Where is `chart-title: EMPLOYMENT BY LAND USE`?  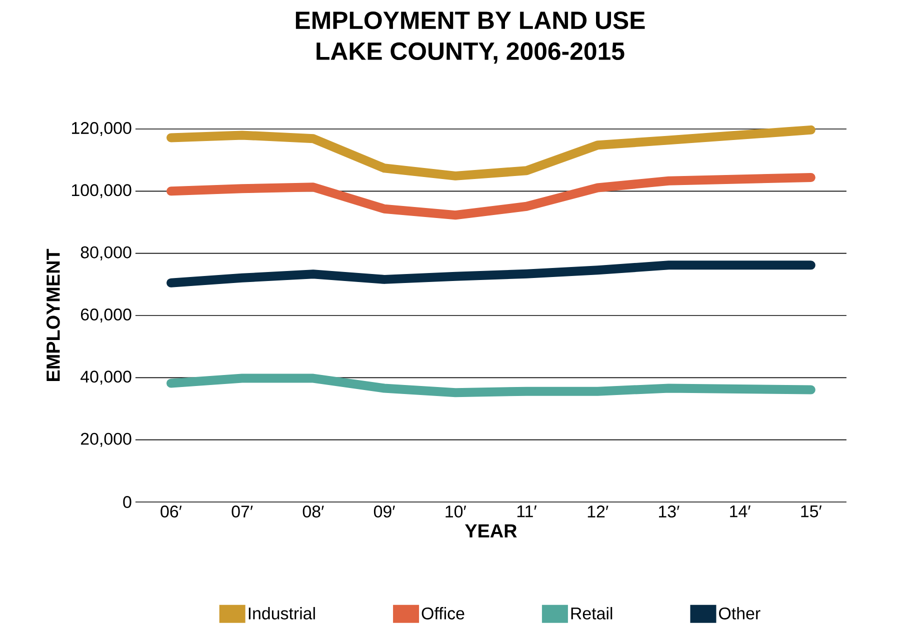 chart-title: EMPLOYMENT BY LAND USE is located at coordinates (470, 21).